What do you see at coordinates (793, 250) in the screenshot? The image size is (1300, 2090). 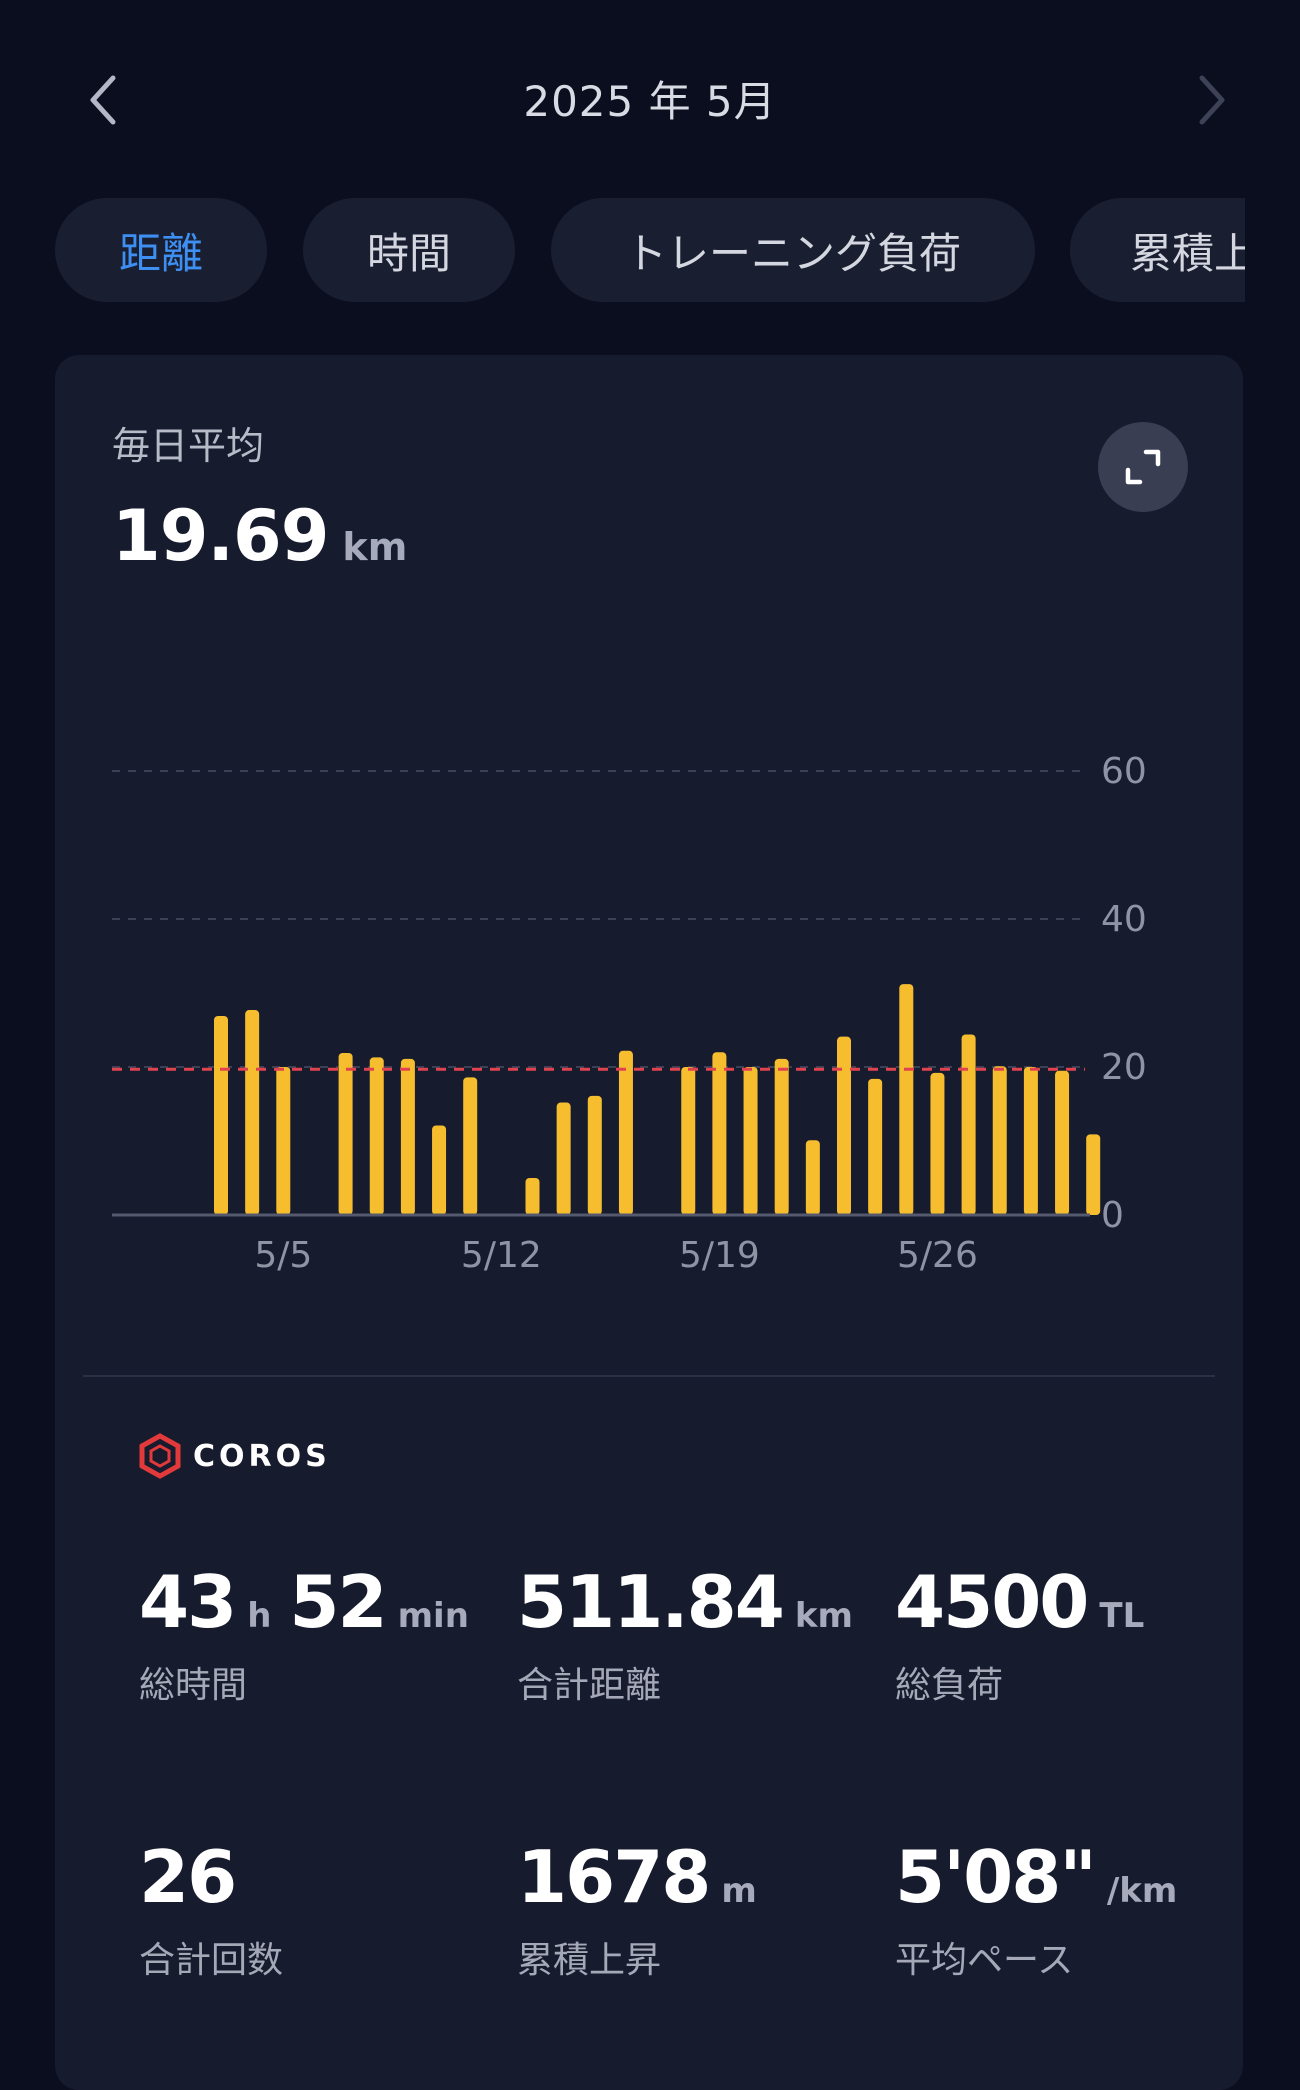 I see `tab-training-load: トレーニング負荷` at bounding box center [793, 250].